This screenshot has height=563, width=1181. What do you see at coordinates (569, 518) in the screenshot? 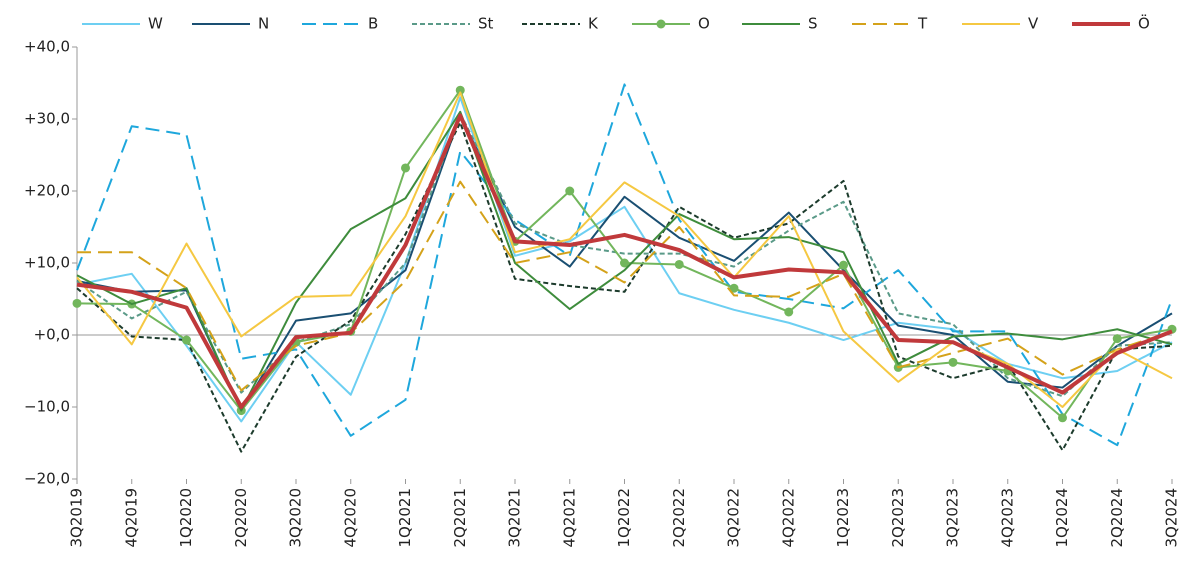
I see `x-tick-label: 4Q2021` at bounding box center [569, 518].